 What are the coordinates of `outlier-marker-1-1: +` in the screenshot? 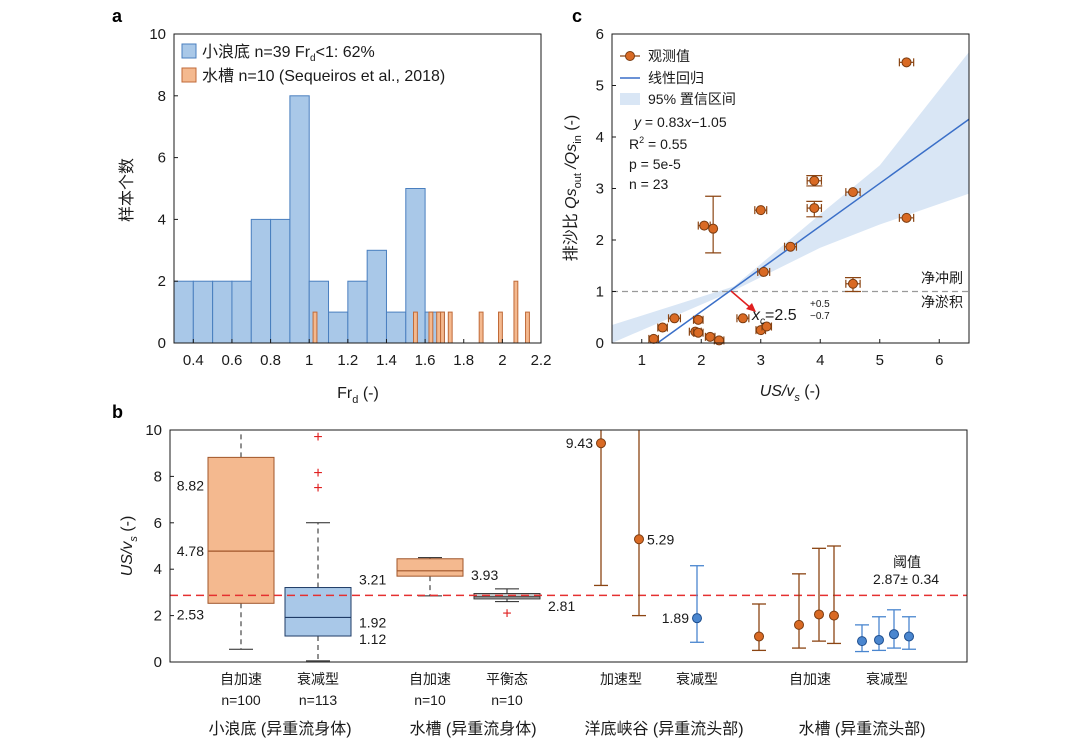 It's located at (317, 473).